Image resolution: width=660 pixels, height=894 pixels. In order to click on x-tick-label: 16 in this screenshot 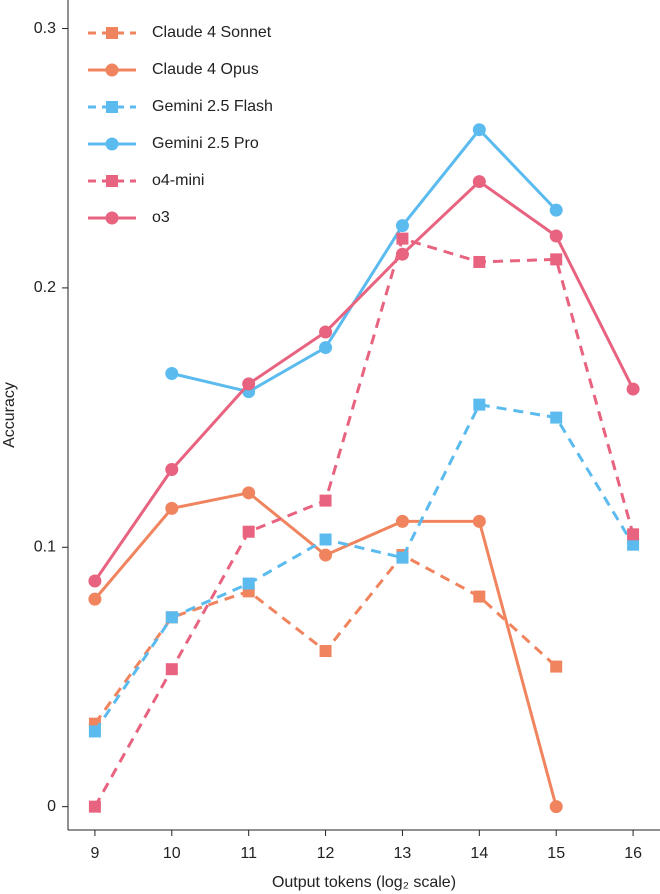, I will do `click(633, 853)`.